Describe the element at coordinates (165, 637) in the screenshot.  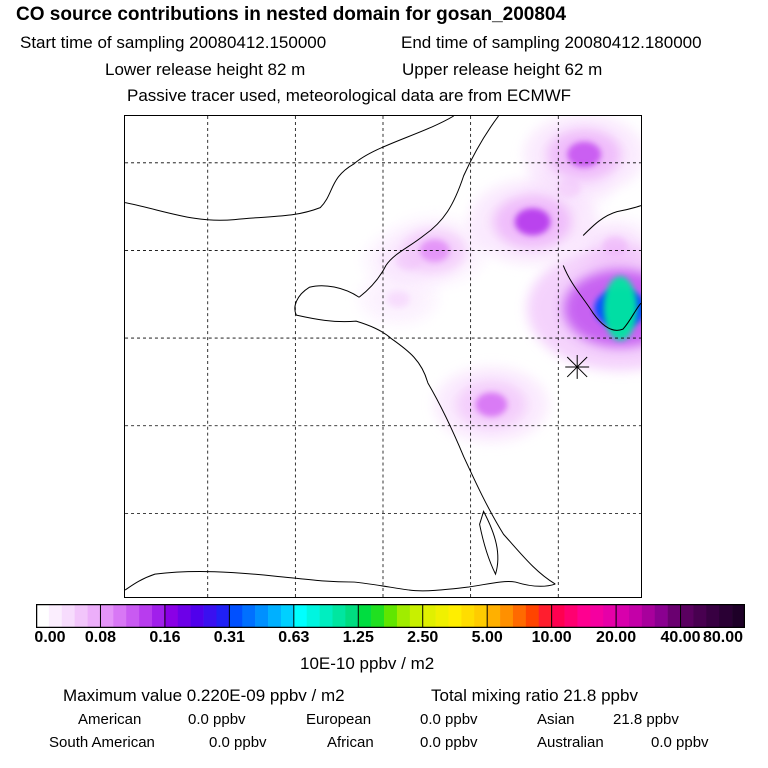
I see `colorbar-tick-label: 0.16` at that location.